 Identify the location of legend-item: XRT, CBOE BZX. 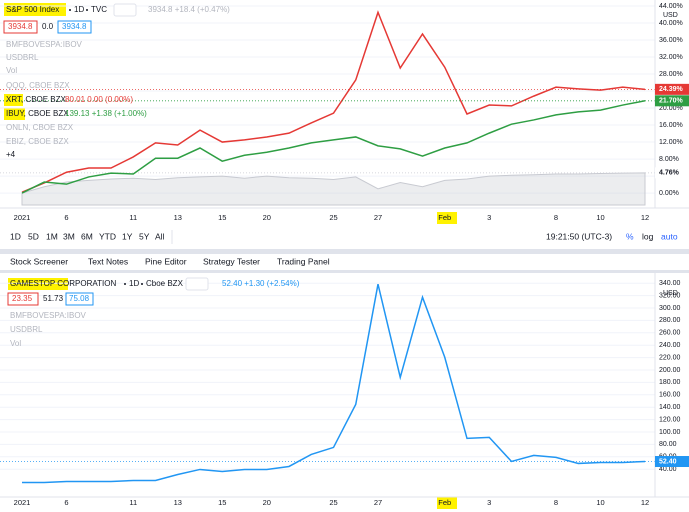
(36, 99).